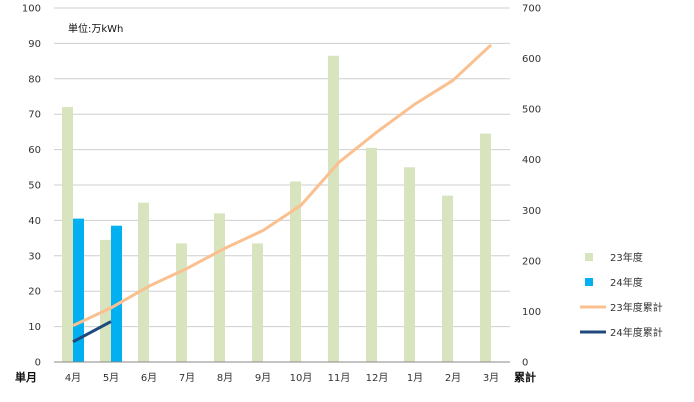 The width and height of the screenshot is (694, 402). I want to click on left-tick-label: 40, so click(34, 221).